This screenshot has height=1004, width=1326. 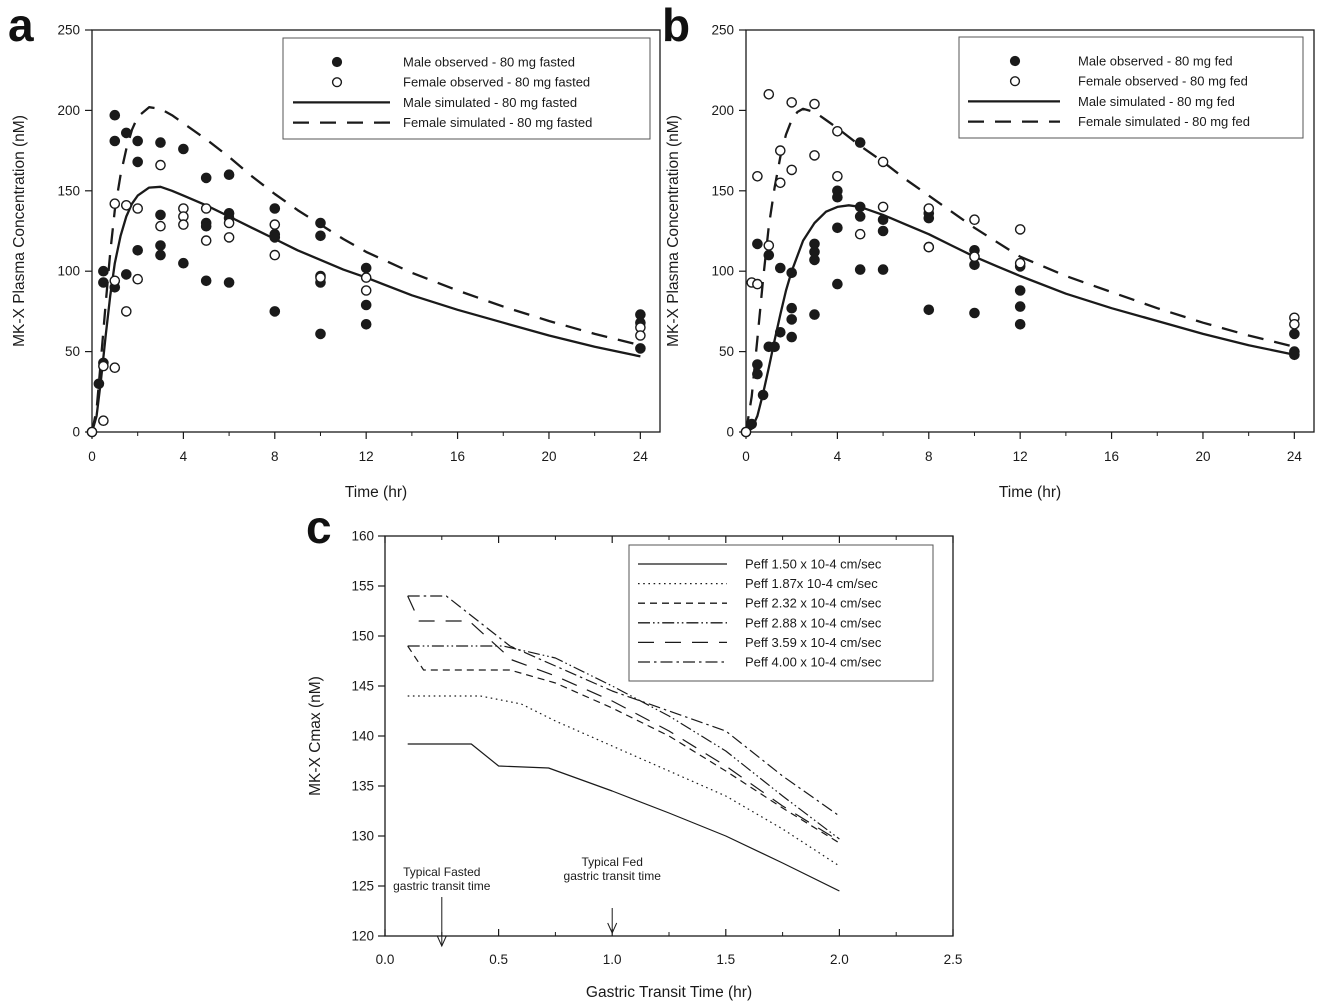 I want to click on annotation-text: Typical Fasted, so click(x=441, y=872).